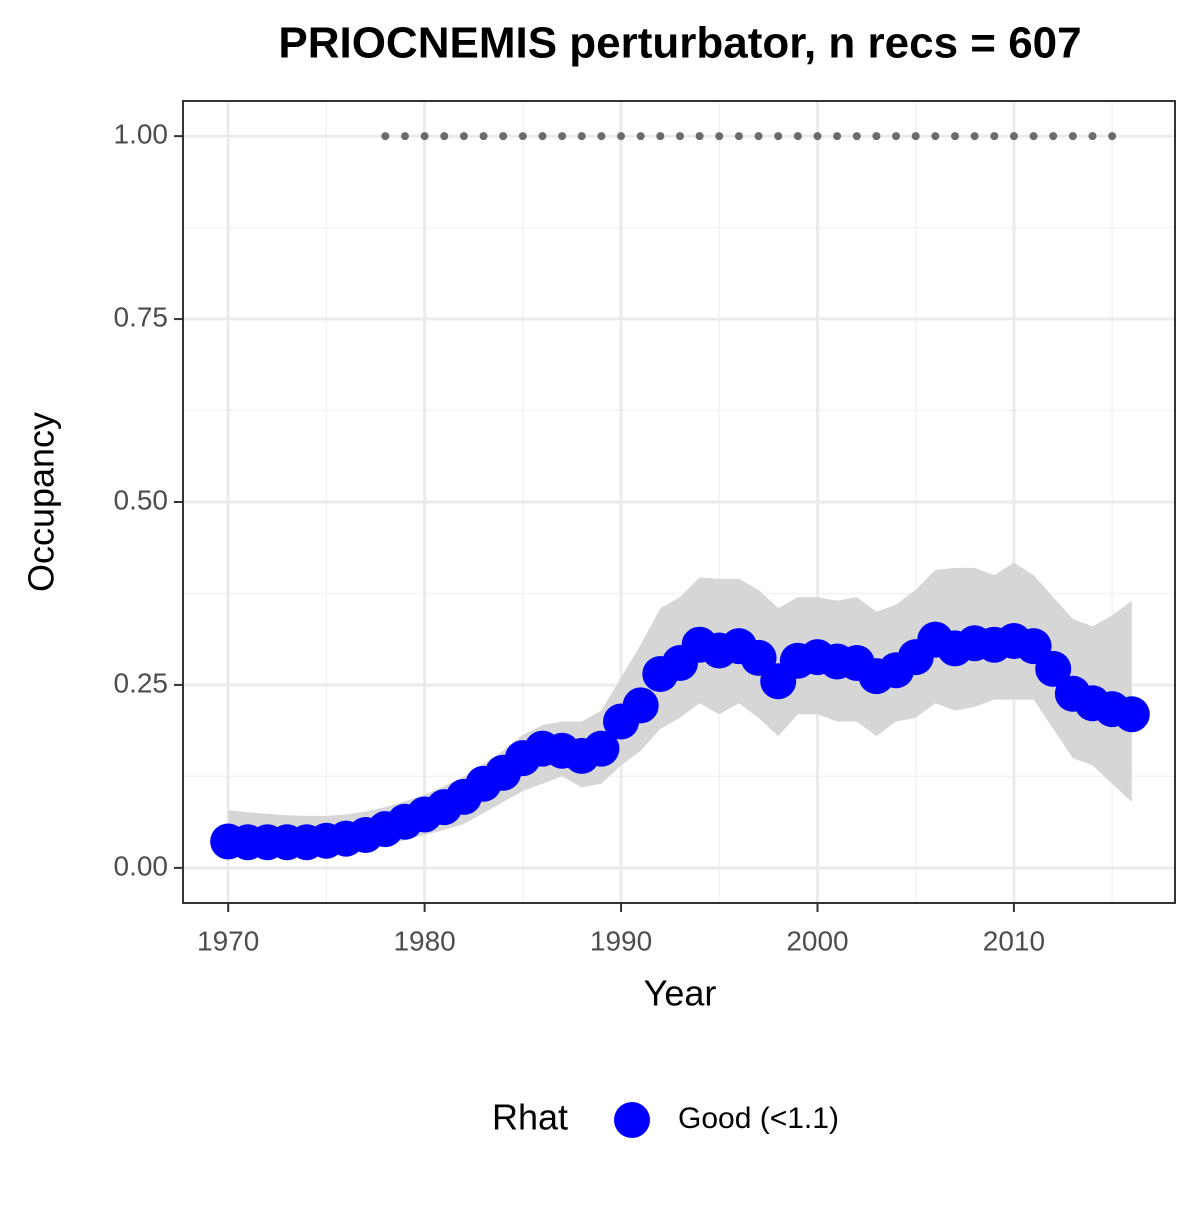 The height and width of the screenshot is (1205, 1200). What do you see at coordinates (1014, 940) in the screenshot?
I see `x-tick-label: 2010` at bounding box center [1014, 940].